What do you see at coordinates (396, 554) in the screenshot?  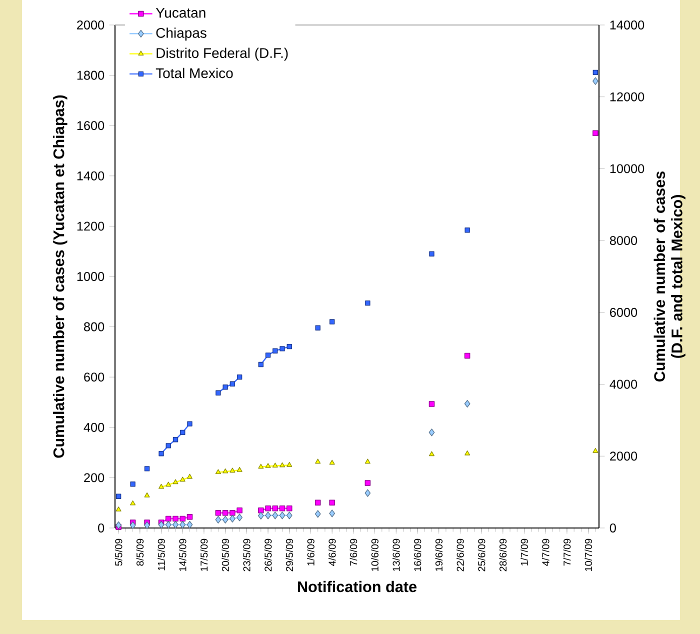 I see `x-tick-label: 13/6/09` at bounding box center [396, 554].